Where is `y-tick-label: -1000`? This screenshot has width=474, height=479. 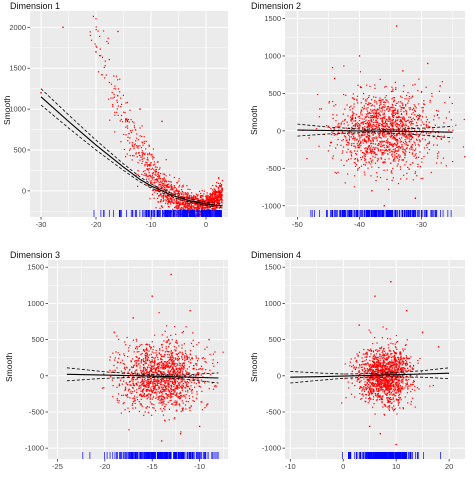
y-tick-label: -1000 is located at coordinates (271, 205).